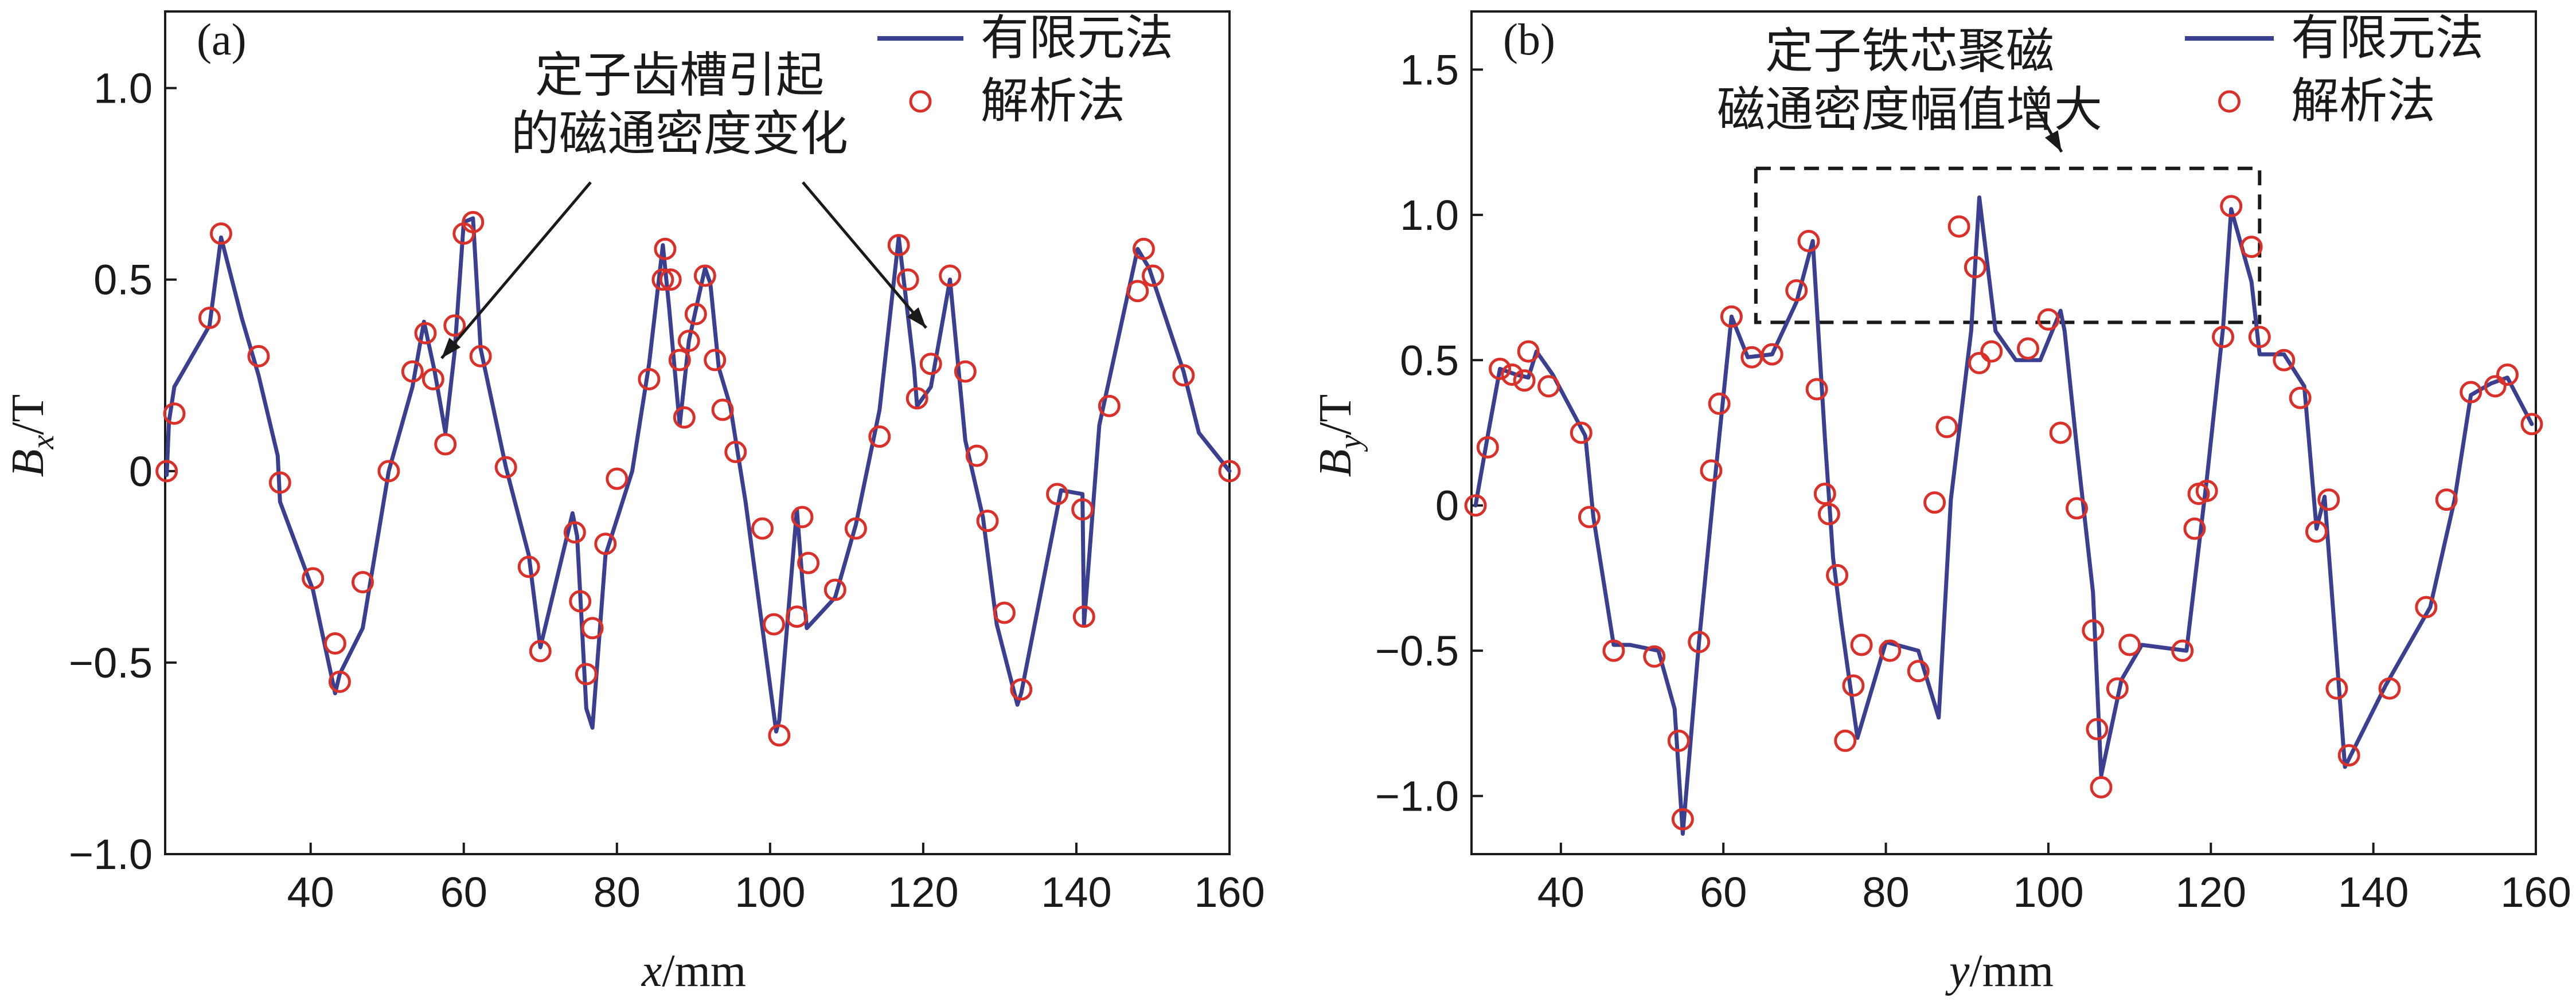 This screenshot has height=1002, width=2576. Describe the element at coordinates (32, 435) in the screenshot. I see `y-axis-label: Bx/T` at that location.